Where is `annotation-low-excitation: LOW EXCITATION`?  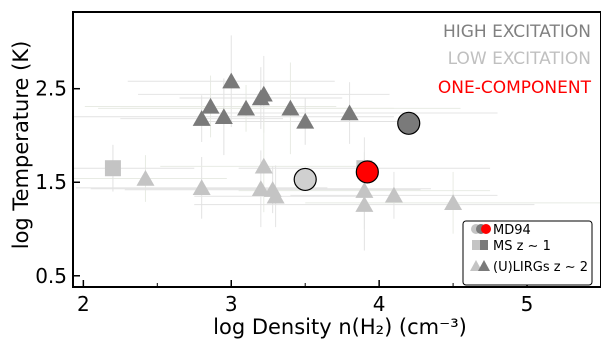 annotation-low-excitation: LOW EXCITATION is located at coordinates (519, 59).